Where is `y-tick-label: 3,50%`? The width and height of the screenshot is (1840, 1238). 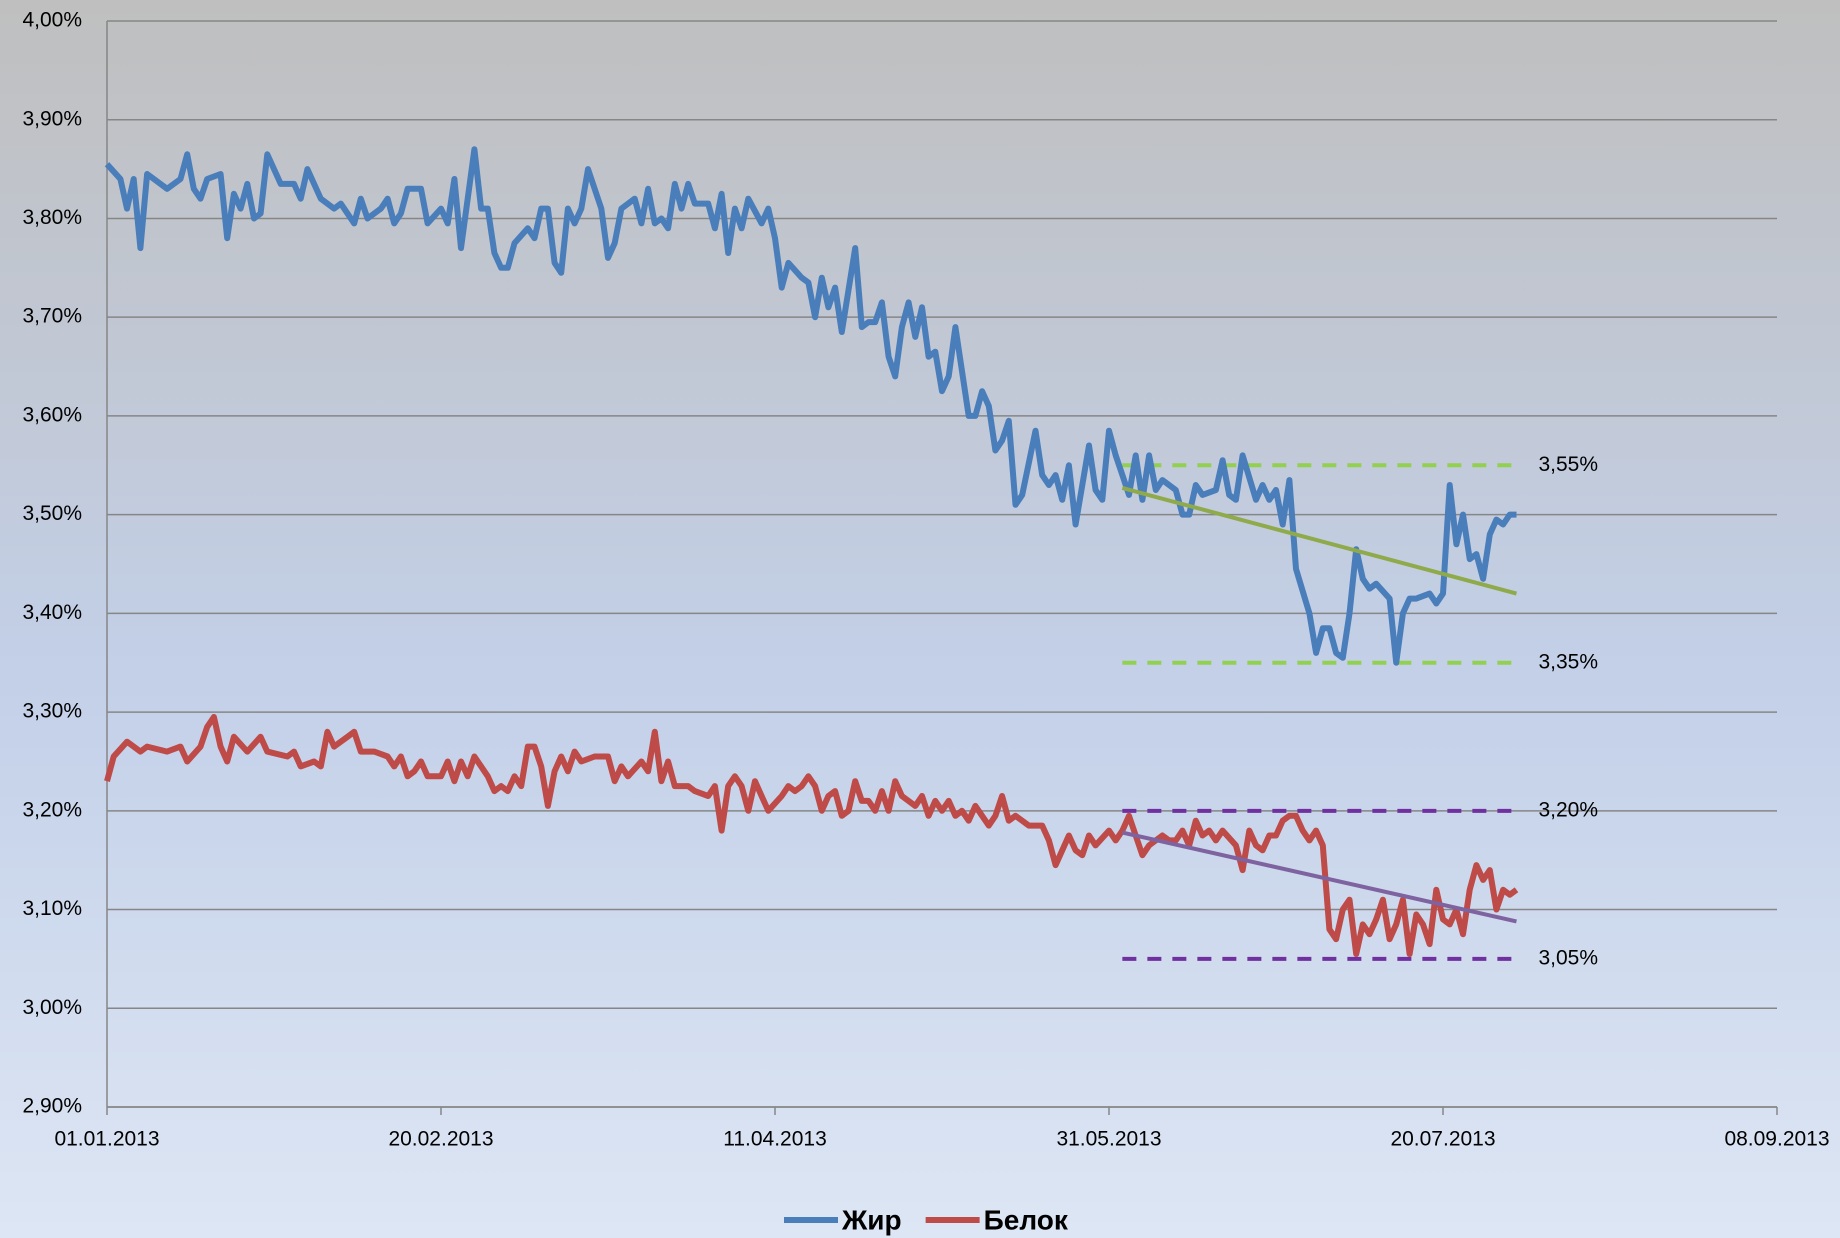
y-tick-label: 3,50% is located at coordinates (52, 513).